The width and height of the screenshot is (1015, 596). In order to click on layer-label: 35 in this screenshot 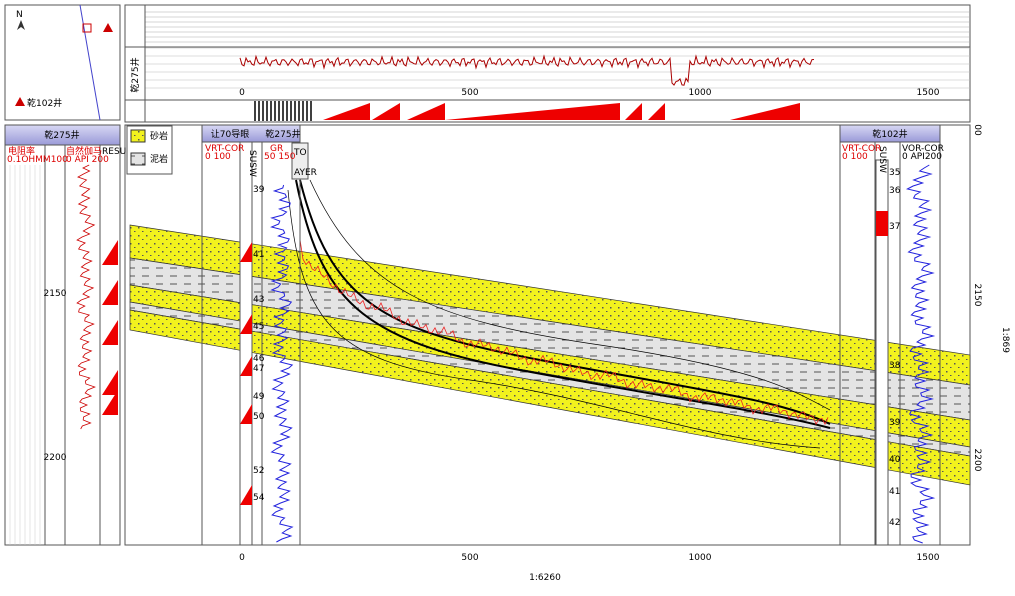, I will do `click(894, 173)`.